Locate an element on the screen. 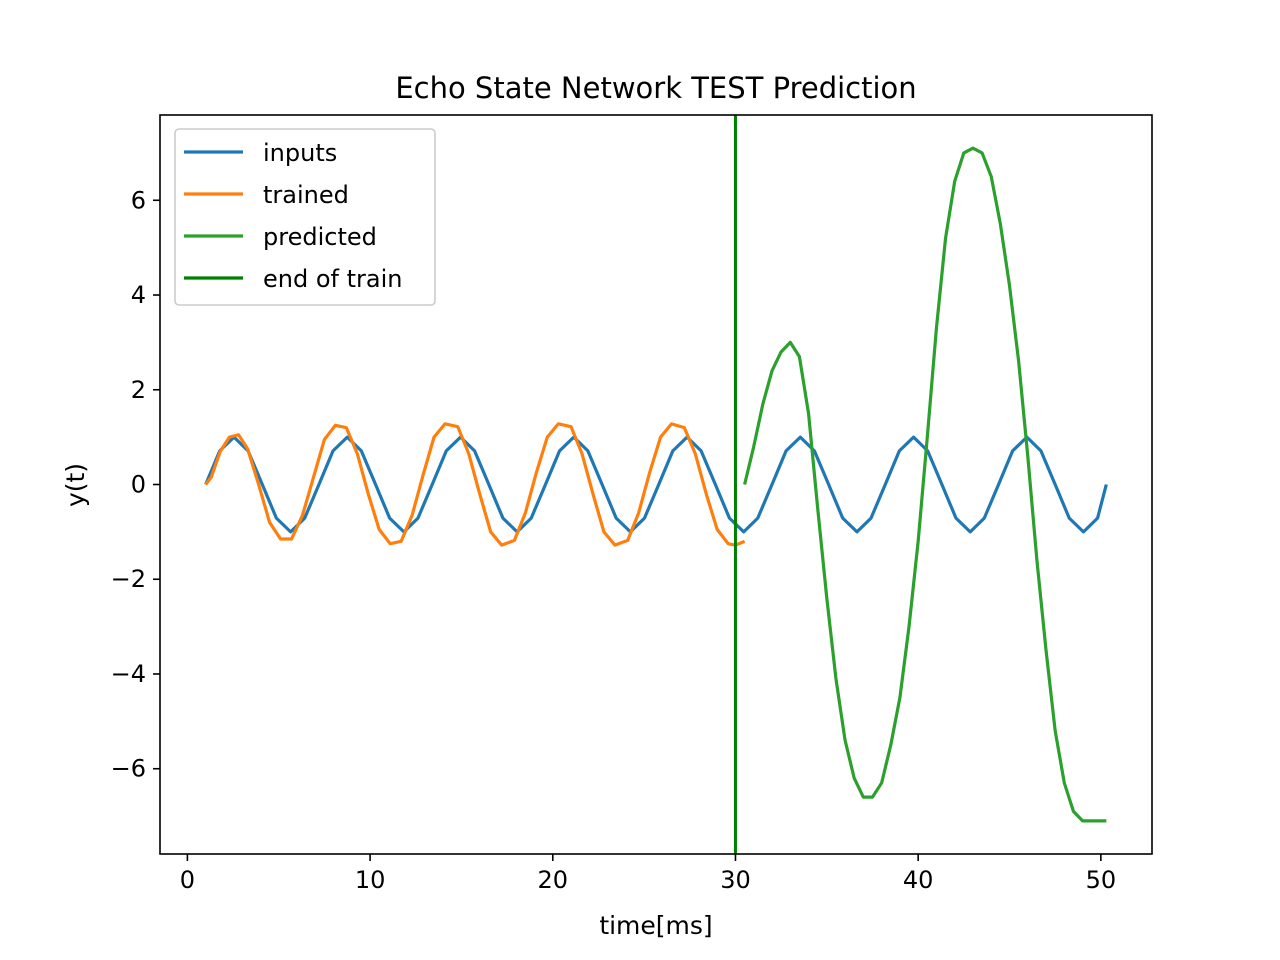  legend: inputs trained predicted end of train is located at coordinates (305, 217).